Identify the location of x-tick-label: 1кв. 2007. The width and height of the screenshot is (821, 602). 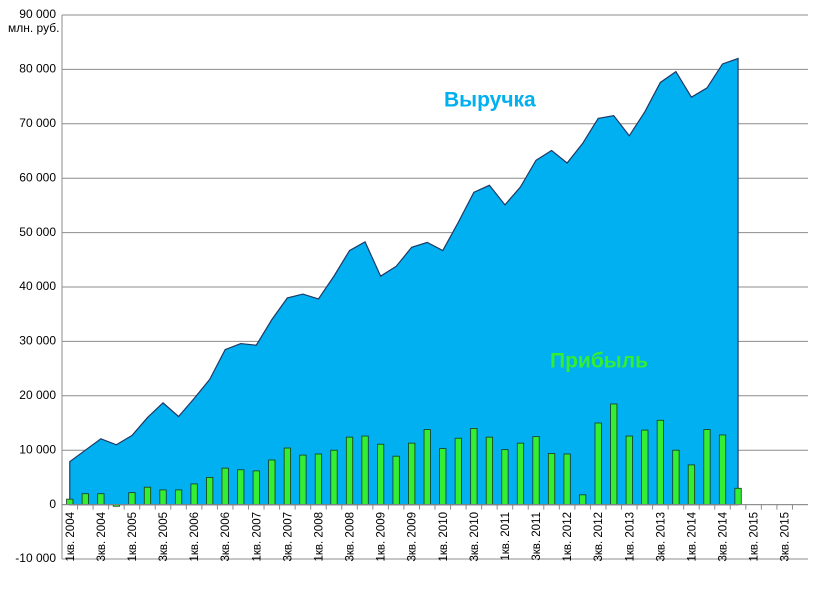
(257, 537).